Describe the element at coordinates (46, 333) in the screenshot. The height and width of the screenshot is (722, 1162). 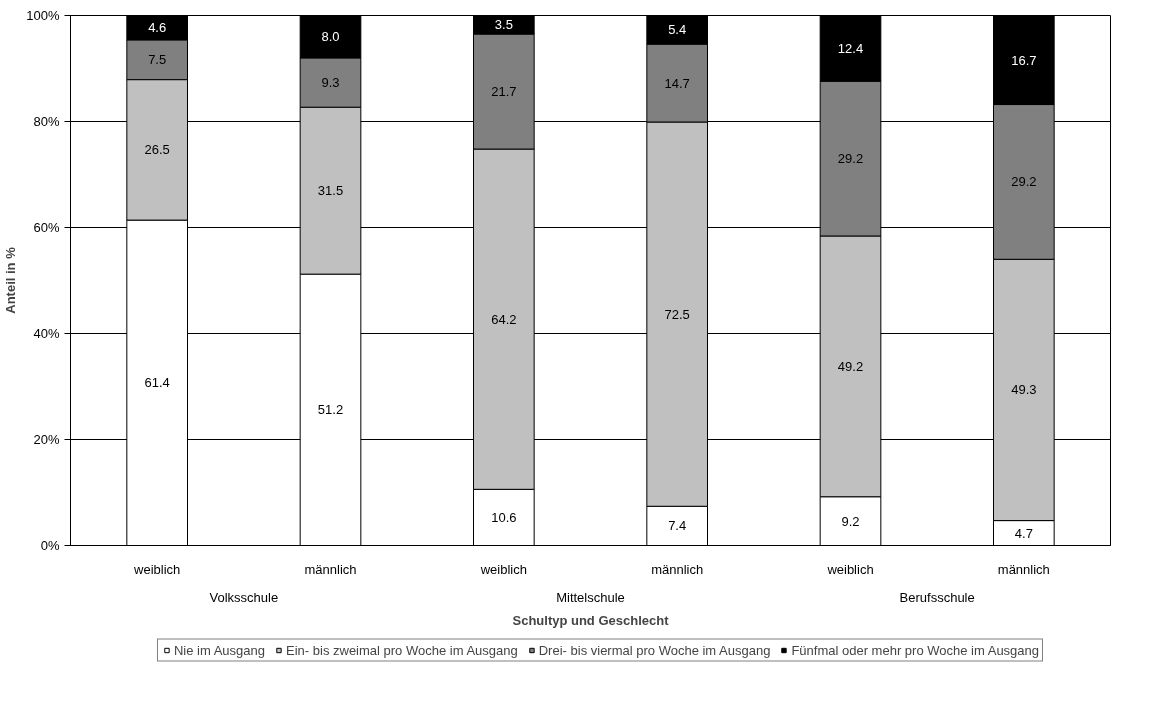
I see `y-tick-label: 40%` at that location.